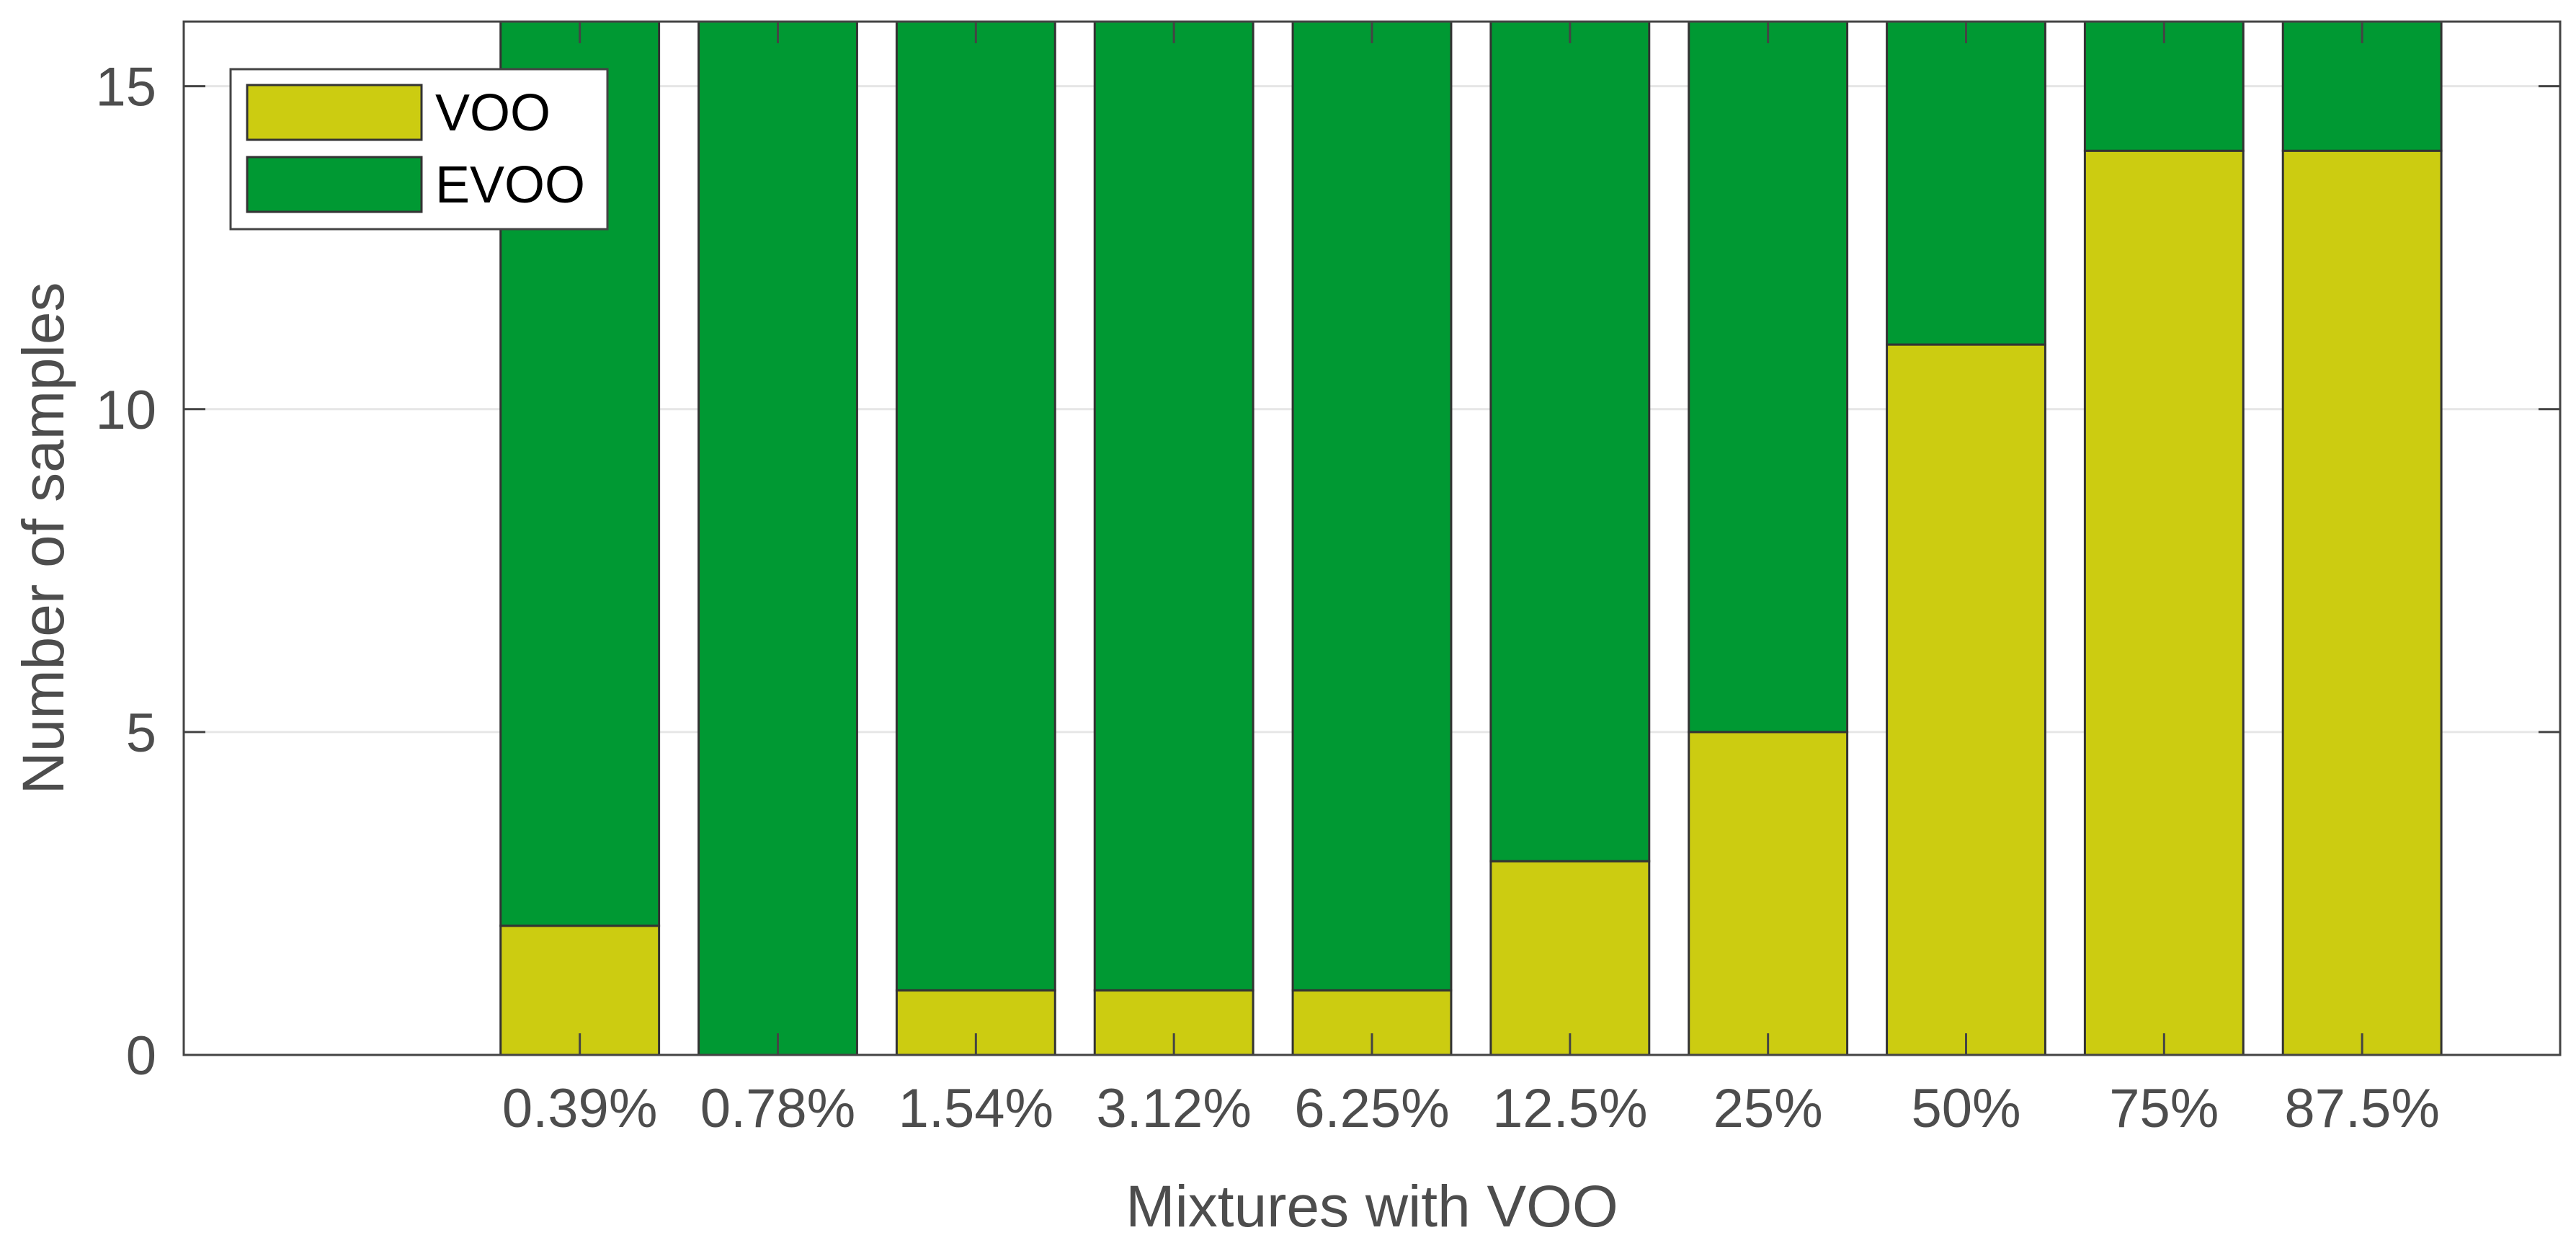 The height and width of the screenshot is (1243, 2576). What do you see at coordinates (141, 1056) in the screenshot?
I see `y-tick-label-0: 0` at bounding box center [141, 1056].